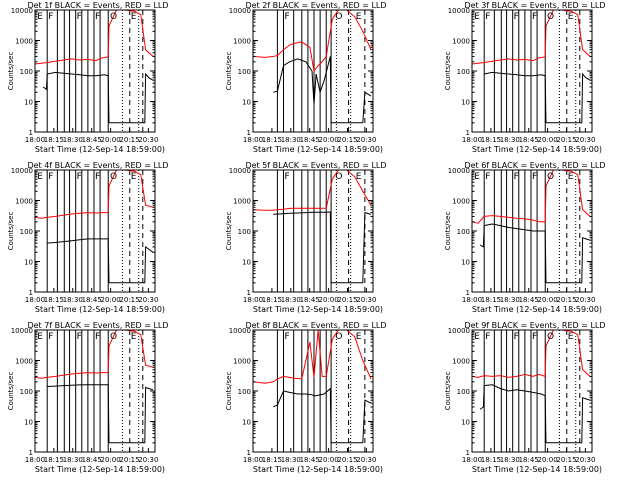  What do you see at coordinates (97, 165) in the screenshot?
I see `chart-title: Det 4f BLACK = Events, RED = LLD` at bounding box center [97, 165].